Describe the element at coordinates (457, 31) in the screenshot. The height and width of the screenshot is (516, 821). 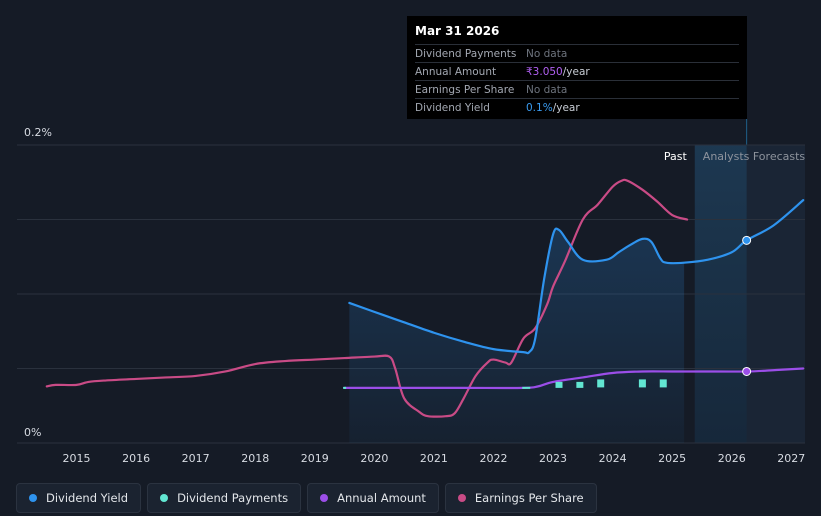
I see `tooltip-date: Mar 31 2026` at that location.